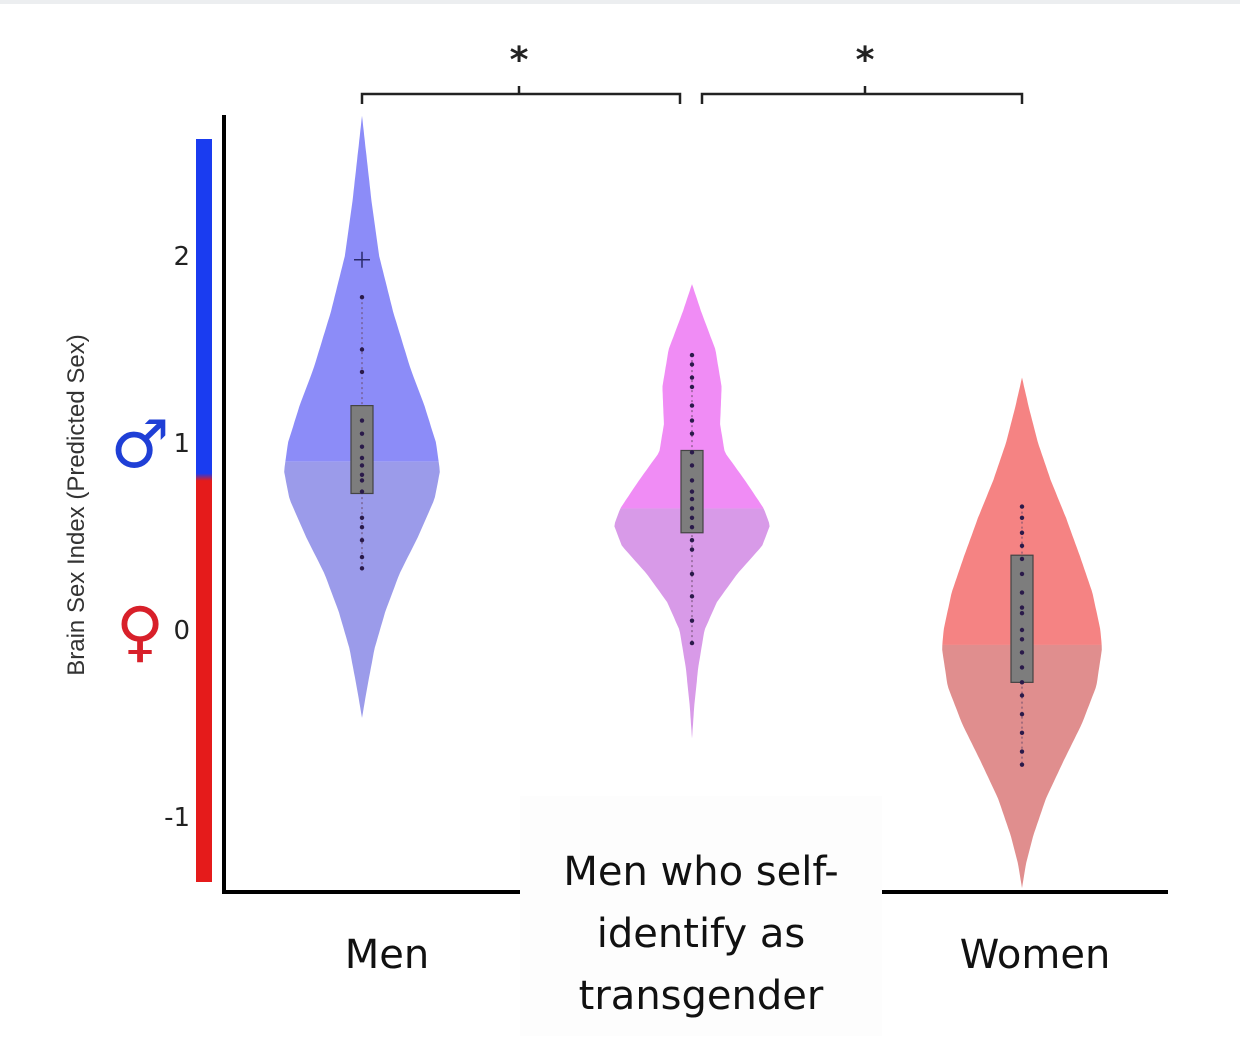 This screenshot has height=1053, width=1240. Describe the element at coordinates (204, 510) in the screenshot. I see `sex-scale-bar` at that location.